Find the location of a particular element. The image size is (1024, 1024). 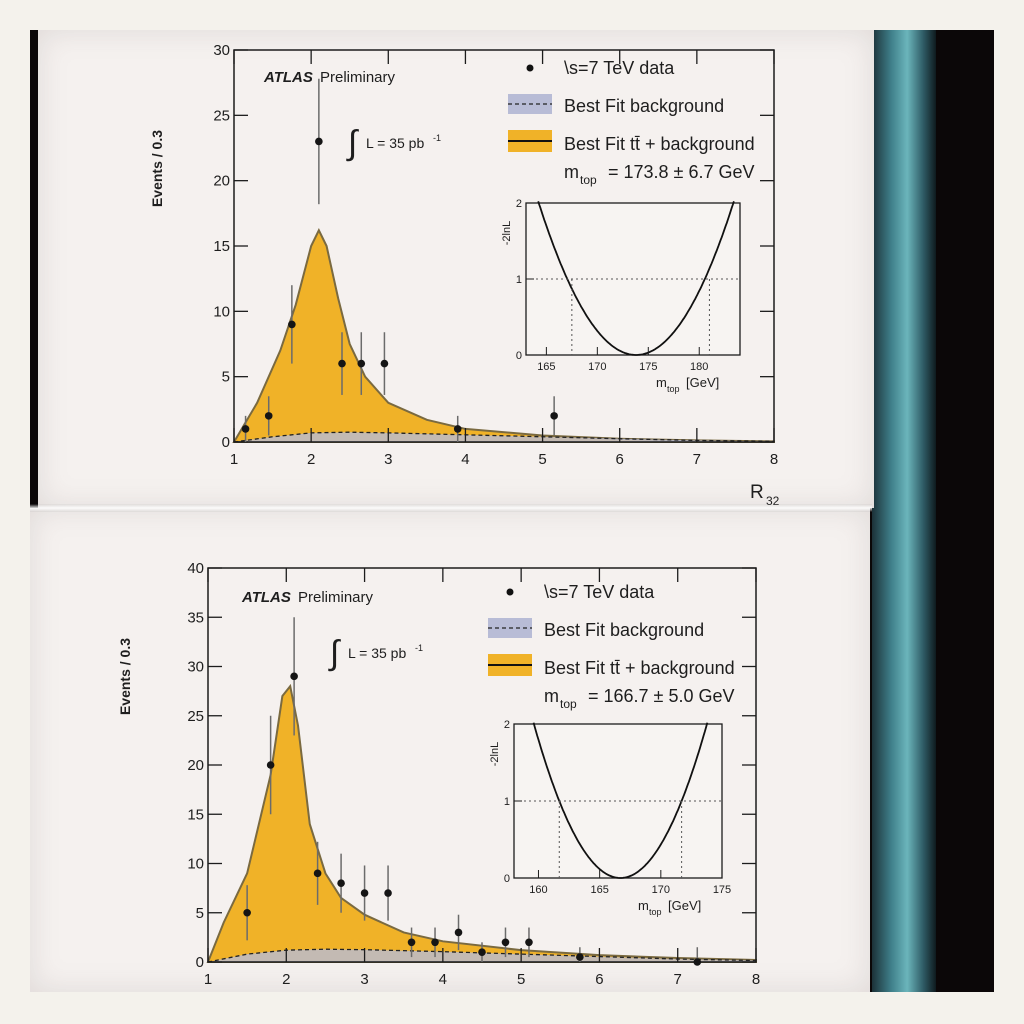

plot1-inset-frame is located at coordinates (618, 801).